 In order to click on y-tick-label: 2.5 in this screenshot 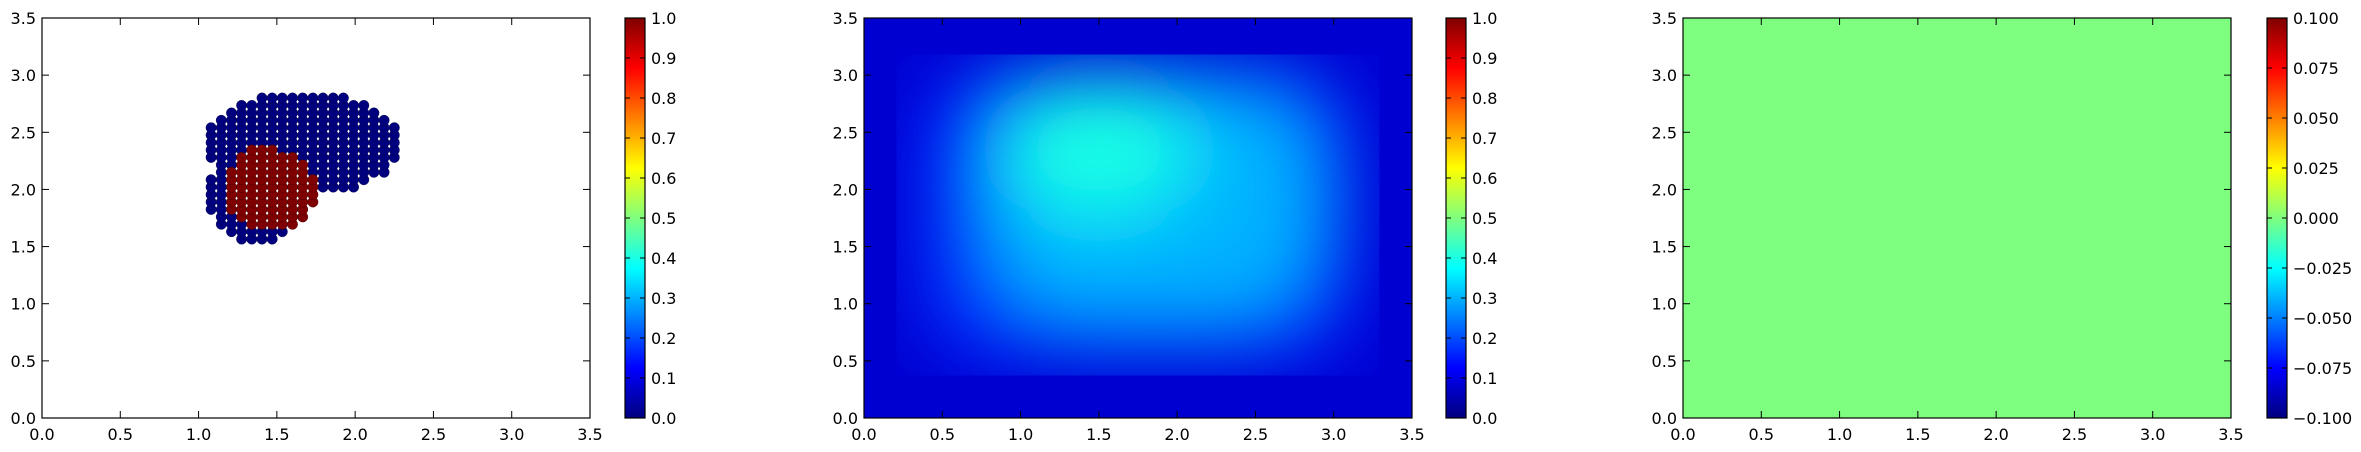, I will do `click(1664, 132)`.